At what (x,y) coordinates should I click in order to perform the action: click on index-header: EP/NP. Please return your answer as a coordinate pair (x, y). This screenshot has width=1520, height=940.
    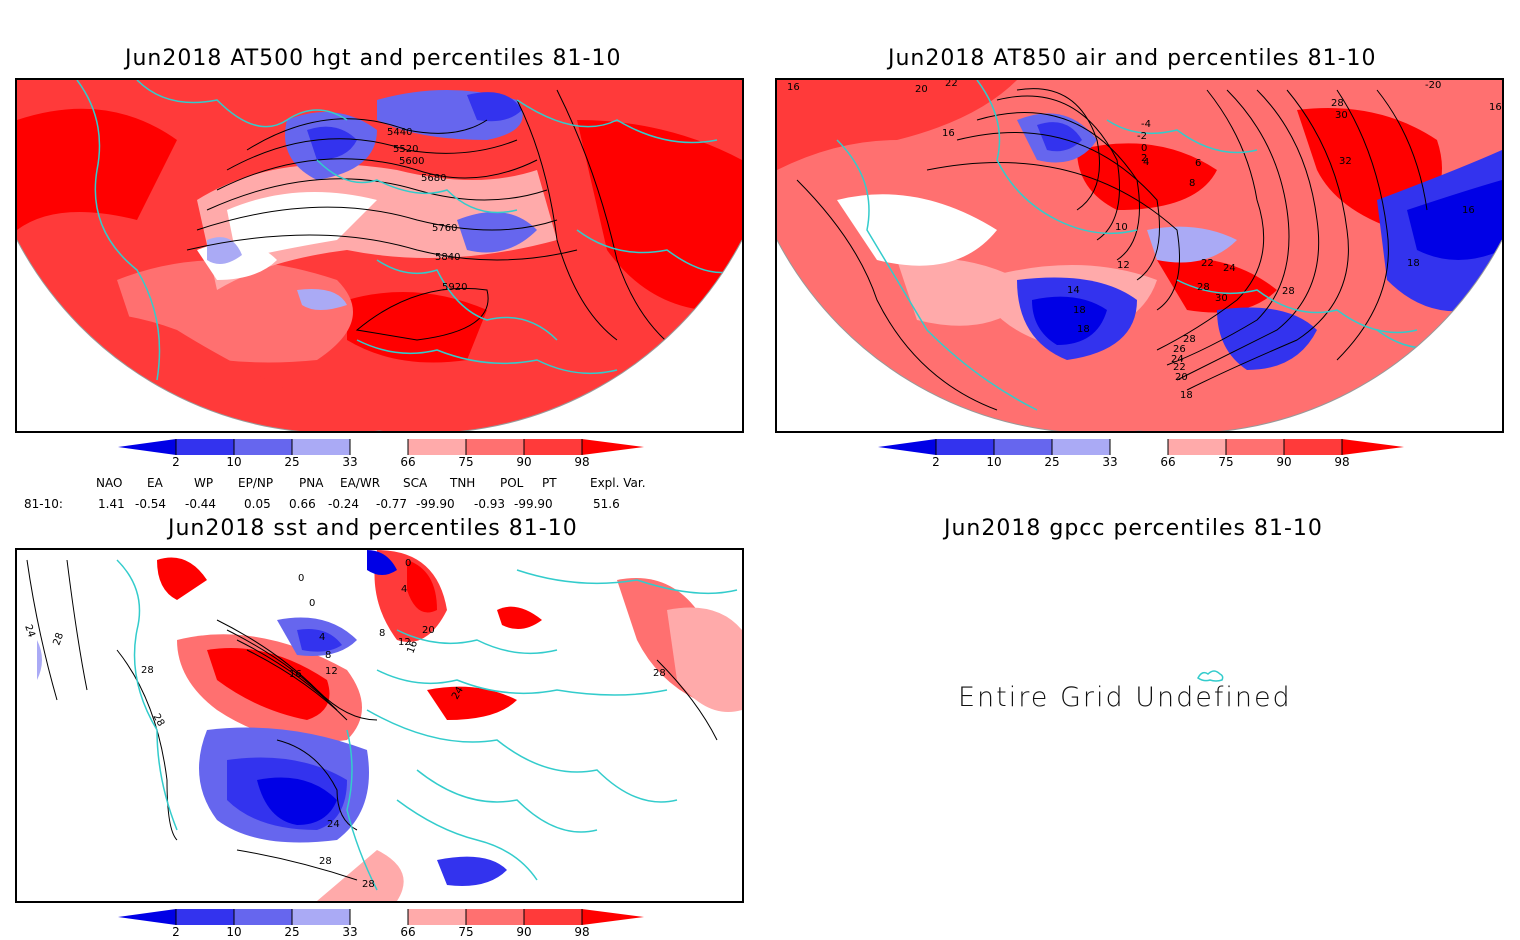
    Looking at the image, I should click on (256, 483).